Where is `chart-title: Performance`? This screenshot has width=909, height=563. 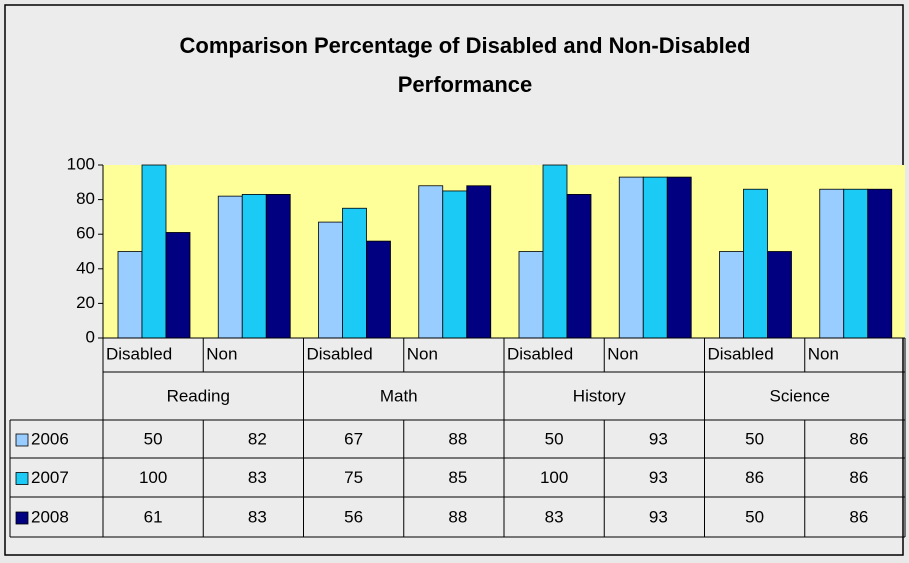
chart-title: Performance is located at coordinates (465, 84).